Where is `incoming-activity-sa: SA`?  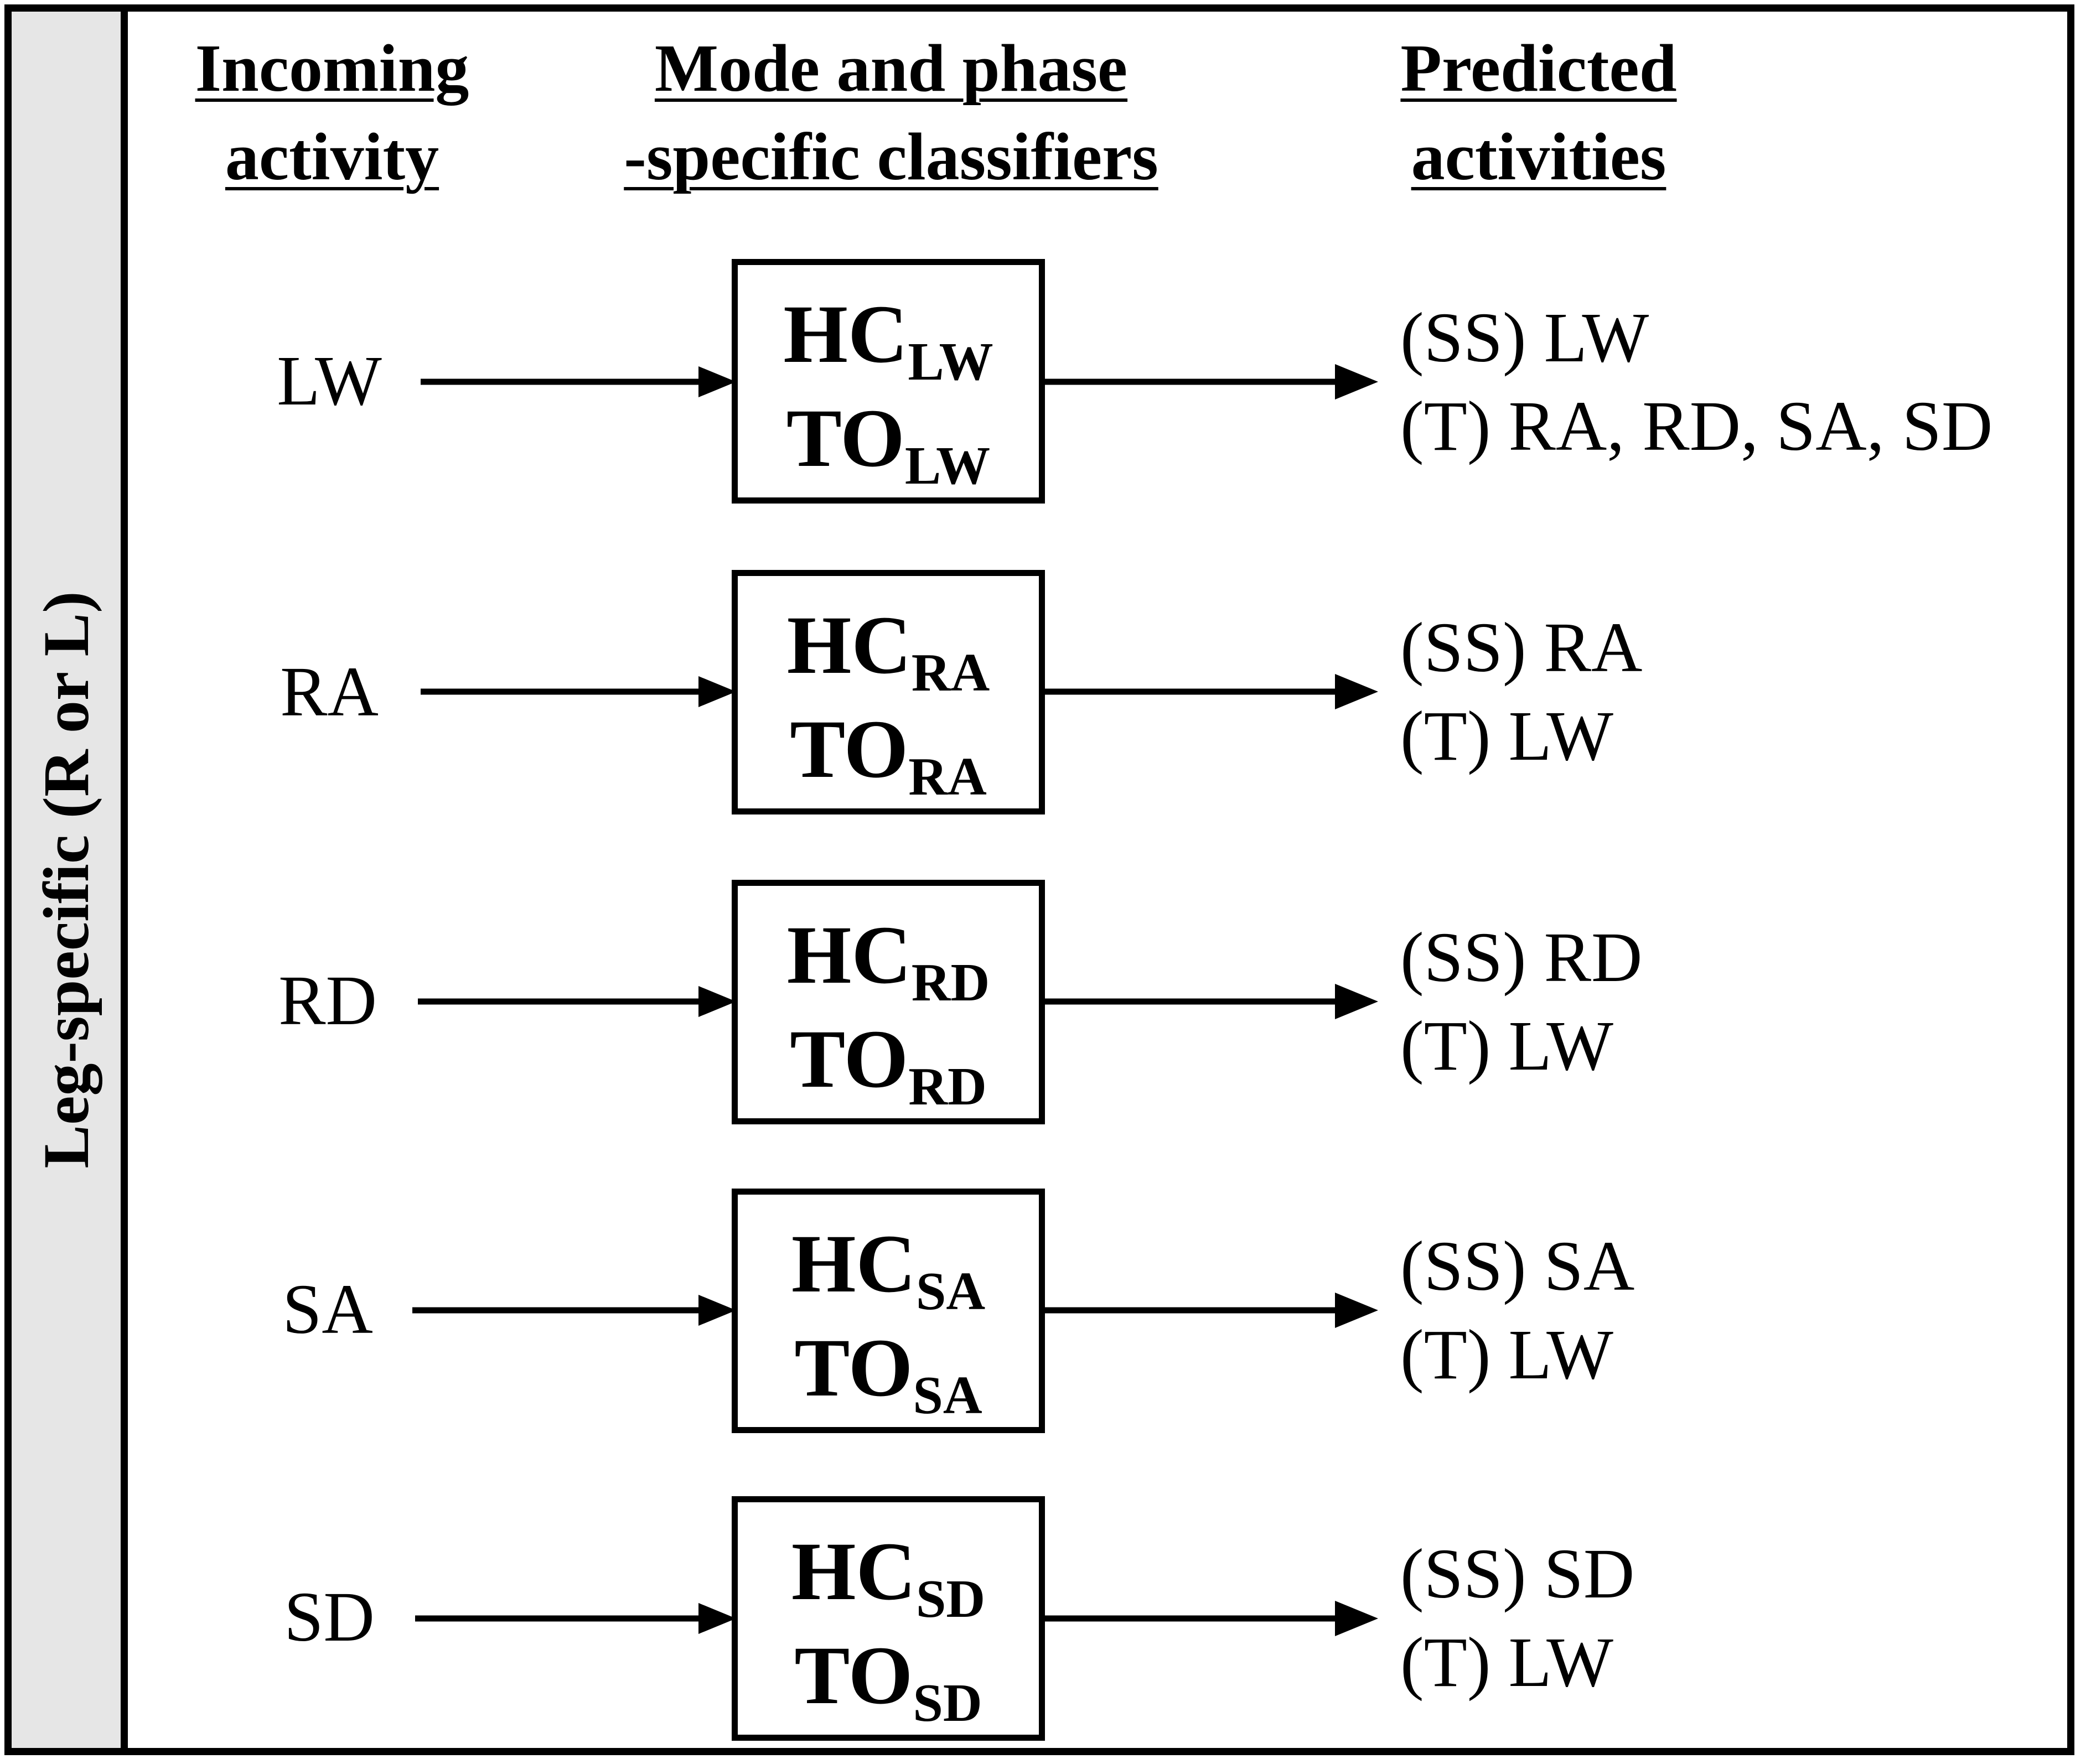 incoming-activity-sa: SA is located at coordinates (327, 1309).